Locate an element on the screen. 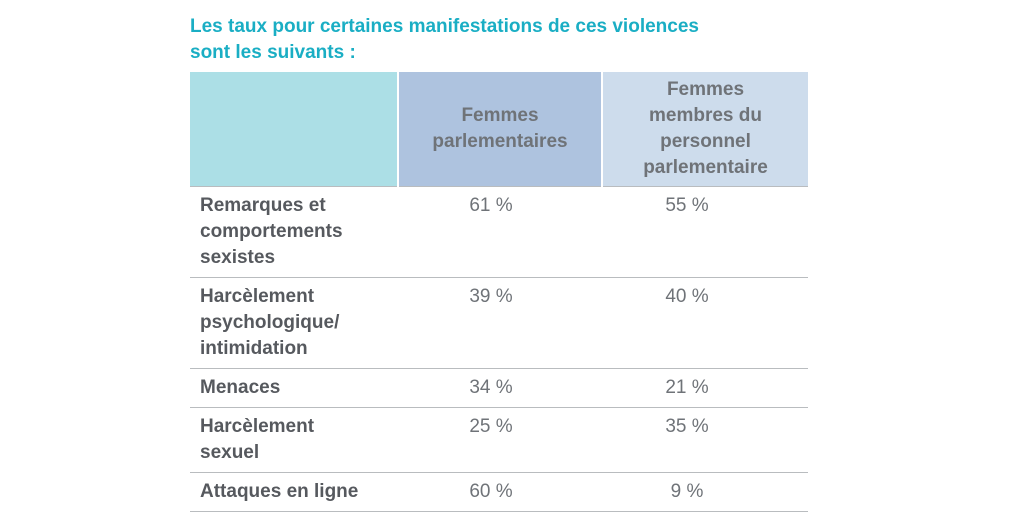  row-label: Harcèlement sexuel is located at coordinates (294, 440).